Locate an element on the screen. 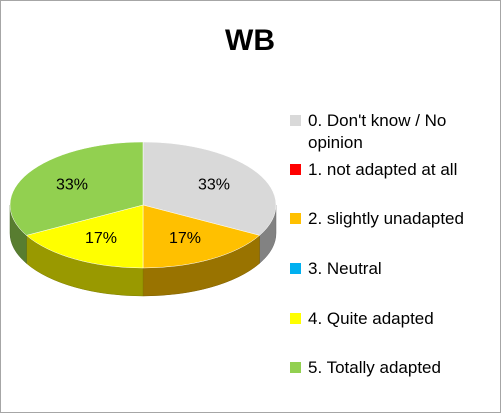  legend-label: 0. Don't know / No opinion is located at coordinates (377, 131).